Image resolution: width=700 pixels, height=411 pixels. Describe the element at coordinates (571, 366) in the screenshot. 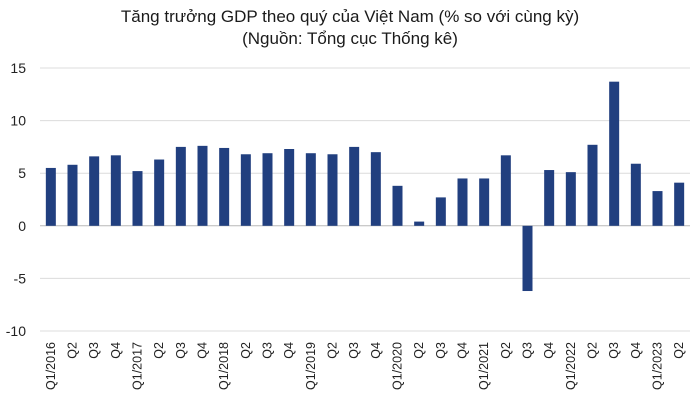

I see `x-tick-label: Q1/2022` at that location.